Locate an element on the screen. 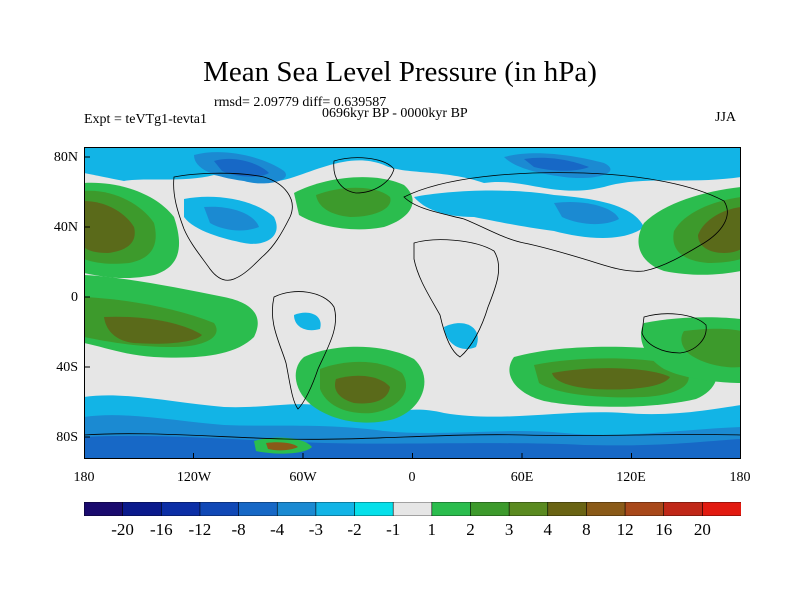  madagascar-low is located at coordinates (461, 336).